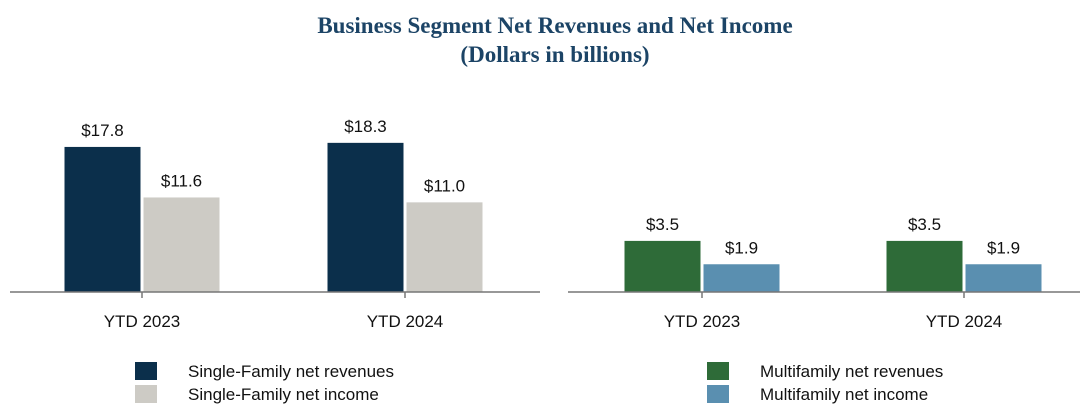  What do you see at coordinates (291, 371) in the screenshot?
I see `legend-label: Single-Family net revenues` at bounding box center [291, 371].